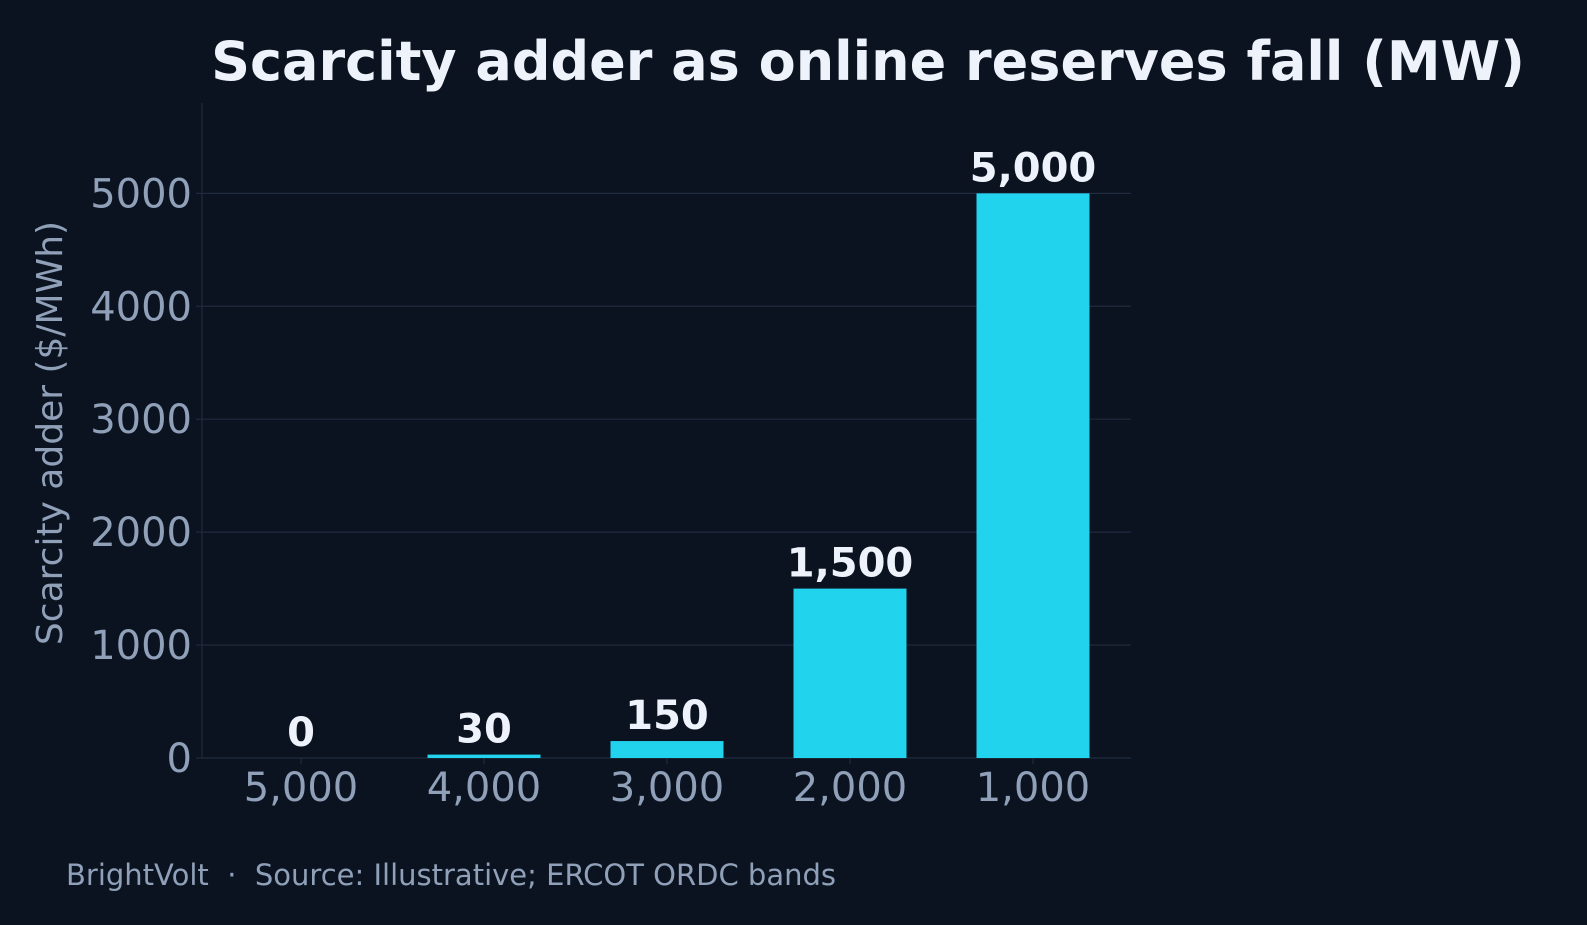 This screenshot has height=925, width=1587. Describe the element at coordinates (1033, 788) in the screenshot. I see `x-tick-label: 1,000` at that location.